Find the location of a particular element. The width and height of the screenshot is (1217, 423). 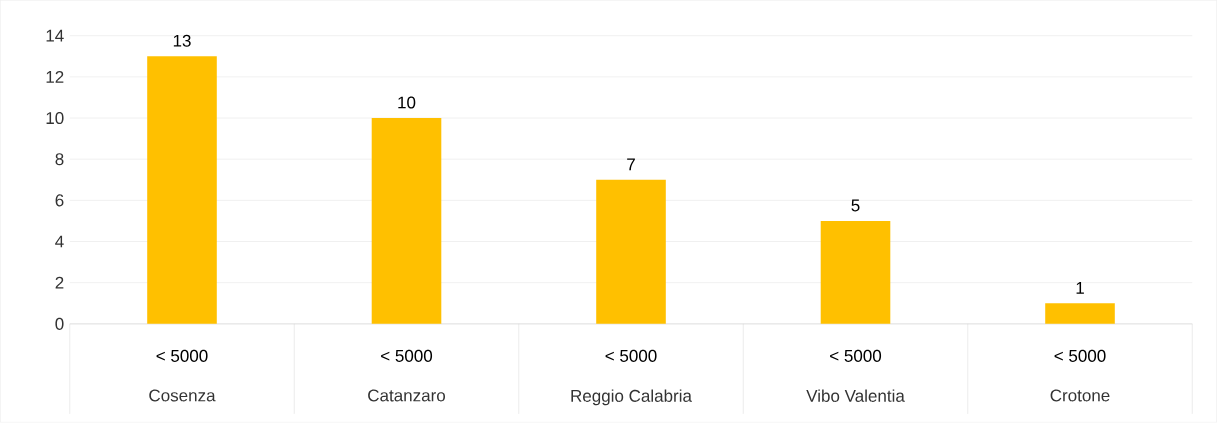

data-label: 10 is located at coordinates (407, 102).